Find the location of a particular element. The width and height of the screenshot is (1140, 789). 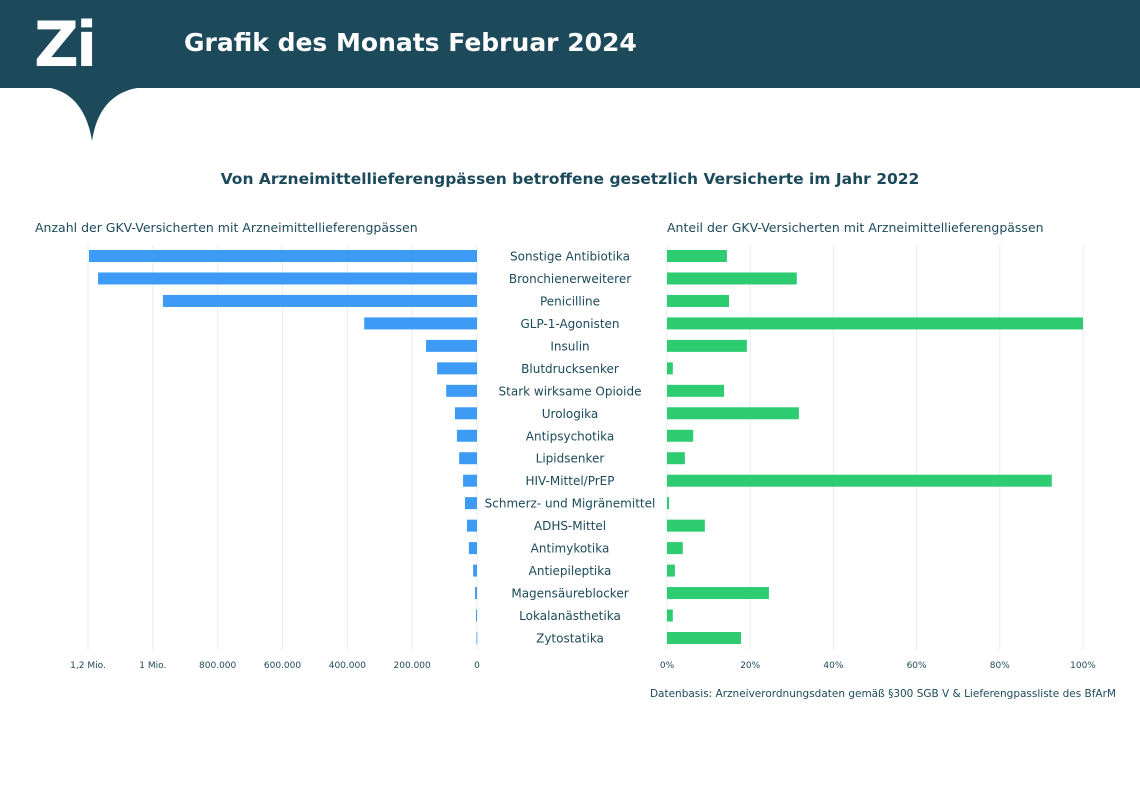

category-label: Blutdrucksenker is located at coordinates (570, 369).